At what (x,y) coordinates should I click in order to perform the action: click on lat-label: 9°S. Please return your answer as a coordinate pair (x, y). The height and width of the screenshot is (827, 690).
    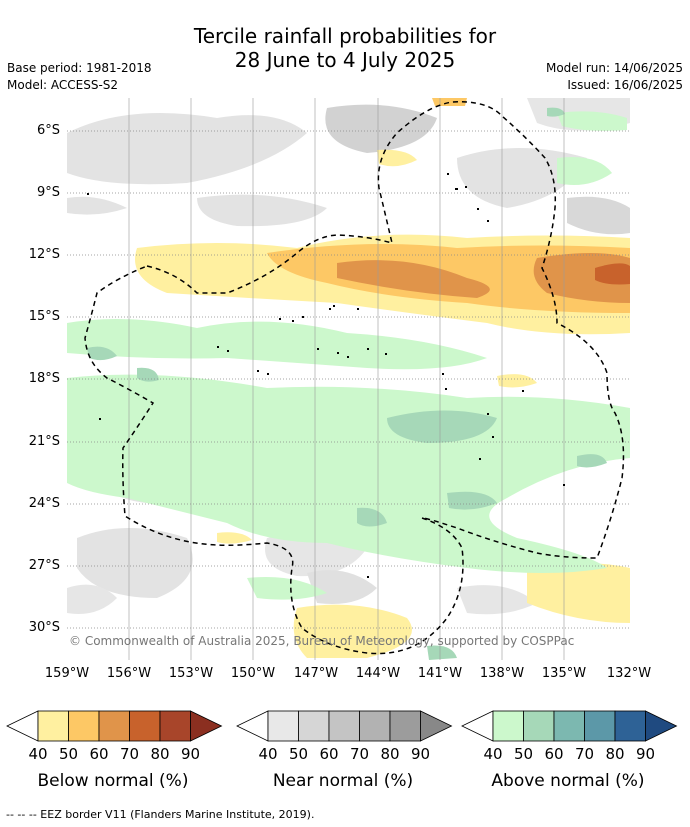
    Looking at the image, I should click on (48, 192).